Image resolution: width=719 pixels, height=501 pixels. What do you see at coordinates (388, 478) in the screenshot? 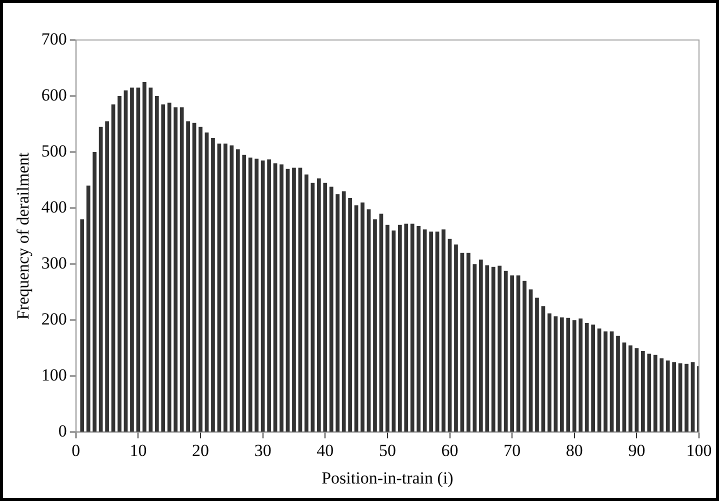
I see `x-axis-title: Position-in-train (i)` at bounding box center [388, 478].